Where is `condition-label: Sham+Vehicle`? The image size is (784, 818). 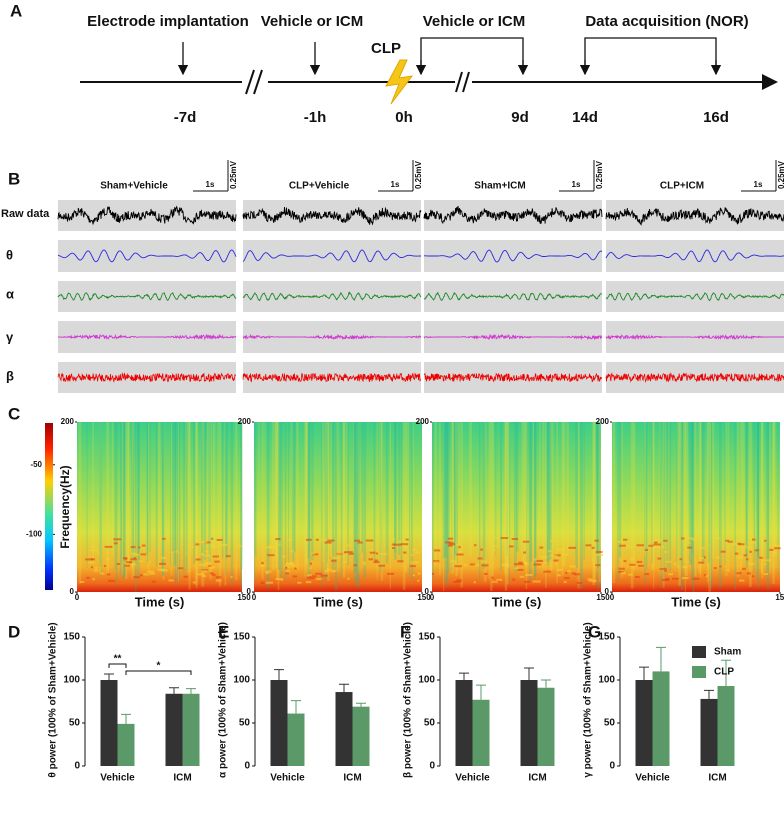
condition-label: Sham+Vehicle is located at coordinates (134, 186).